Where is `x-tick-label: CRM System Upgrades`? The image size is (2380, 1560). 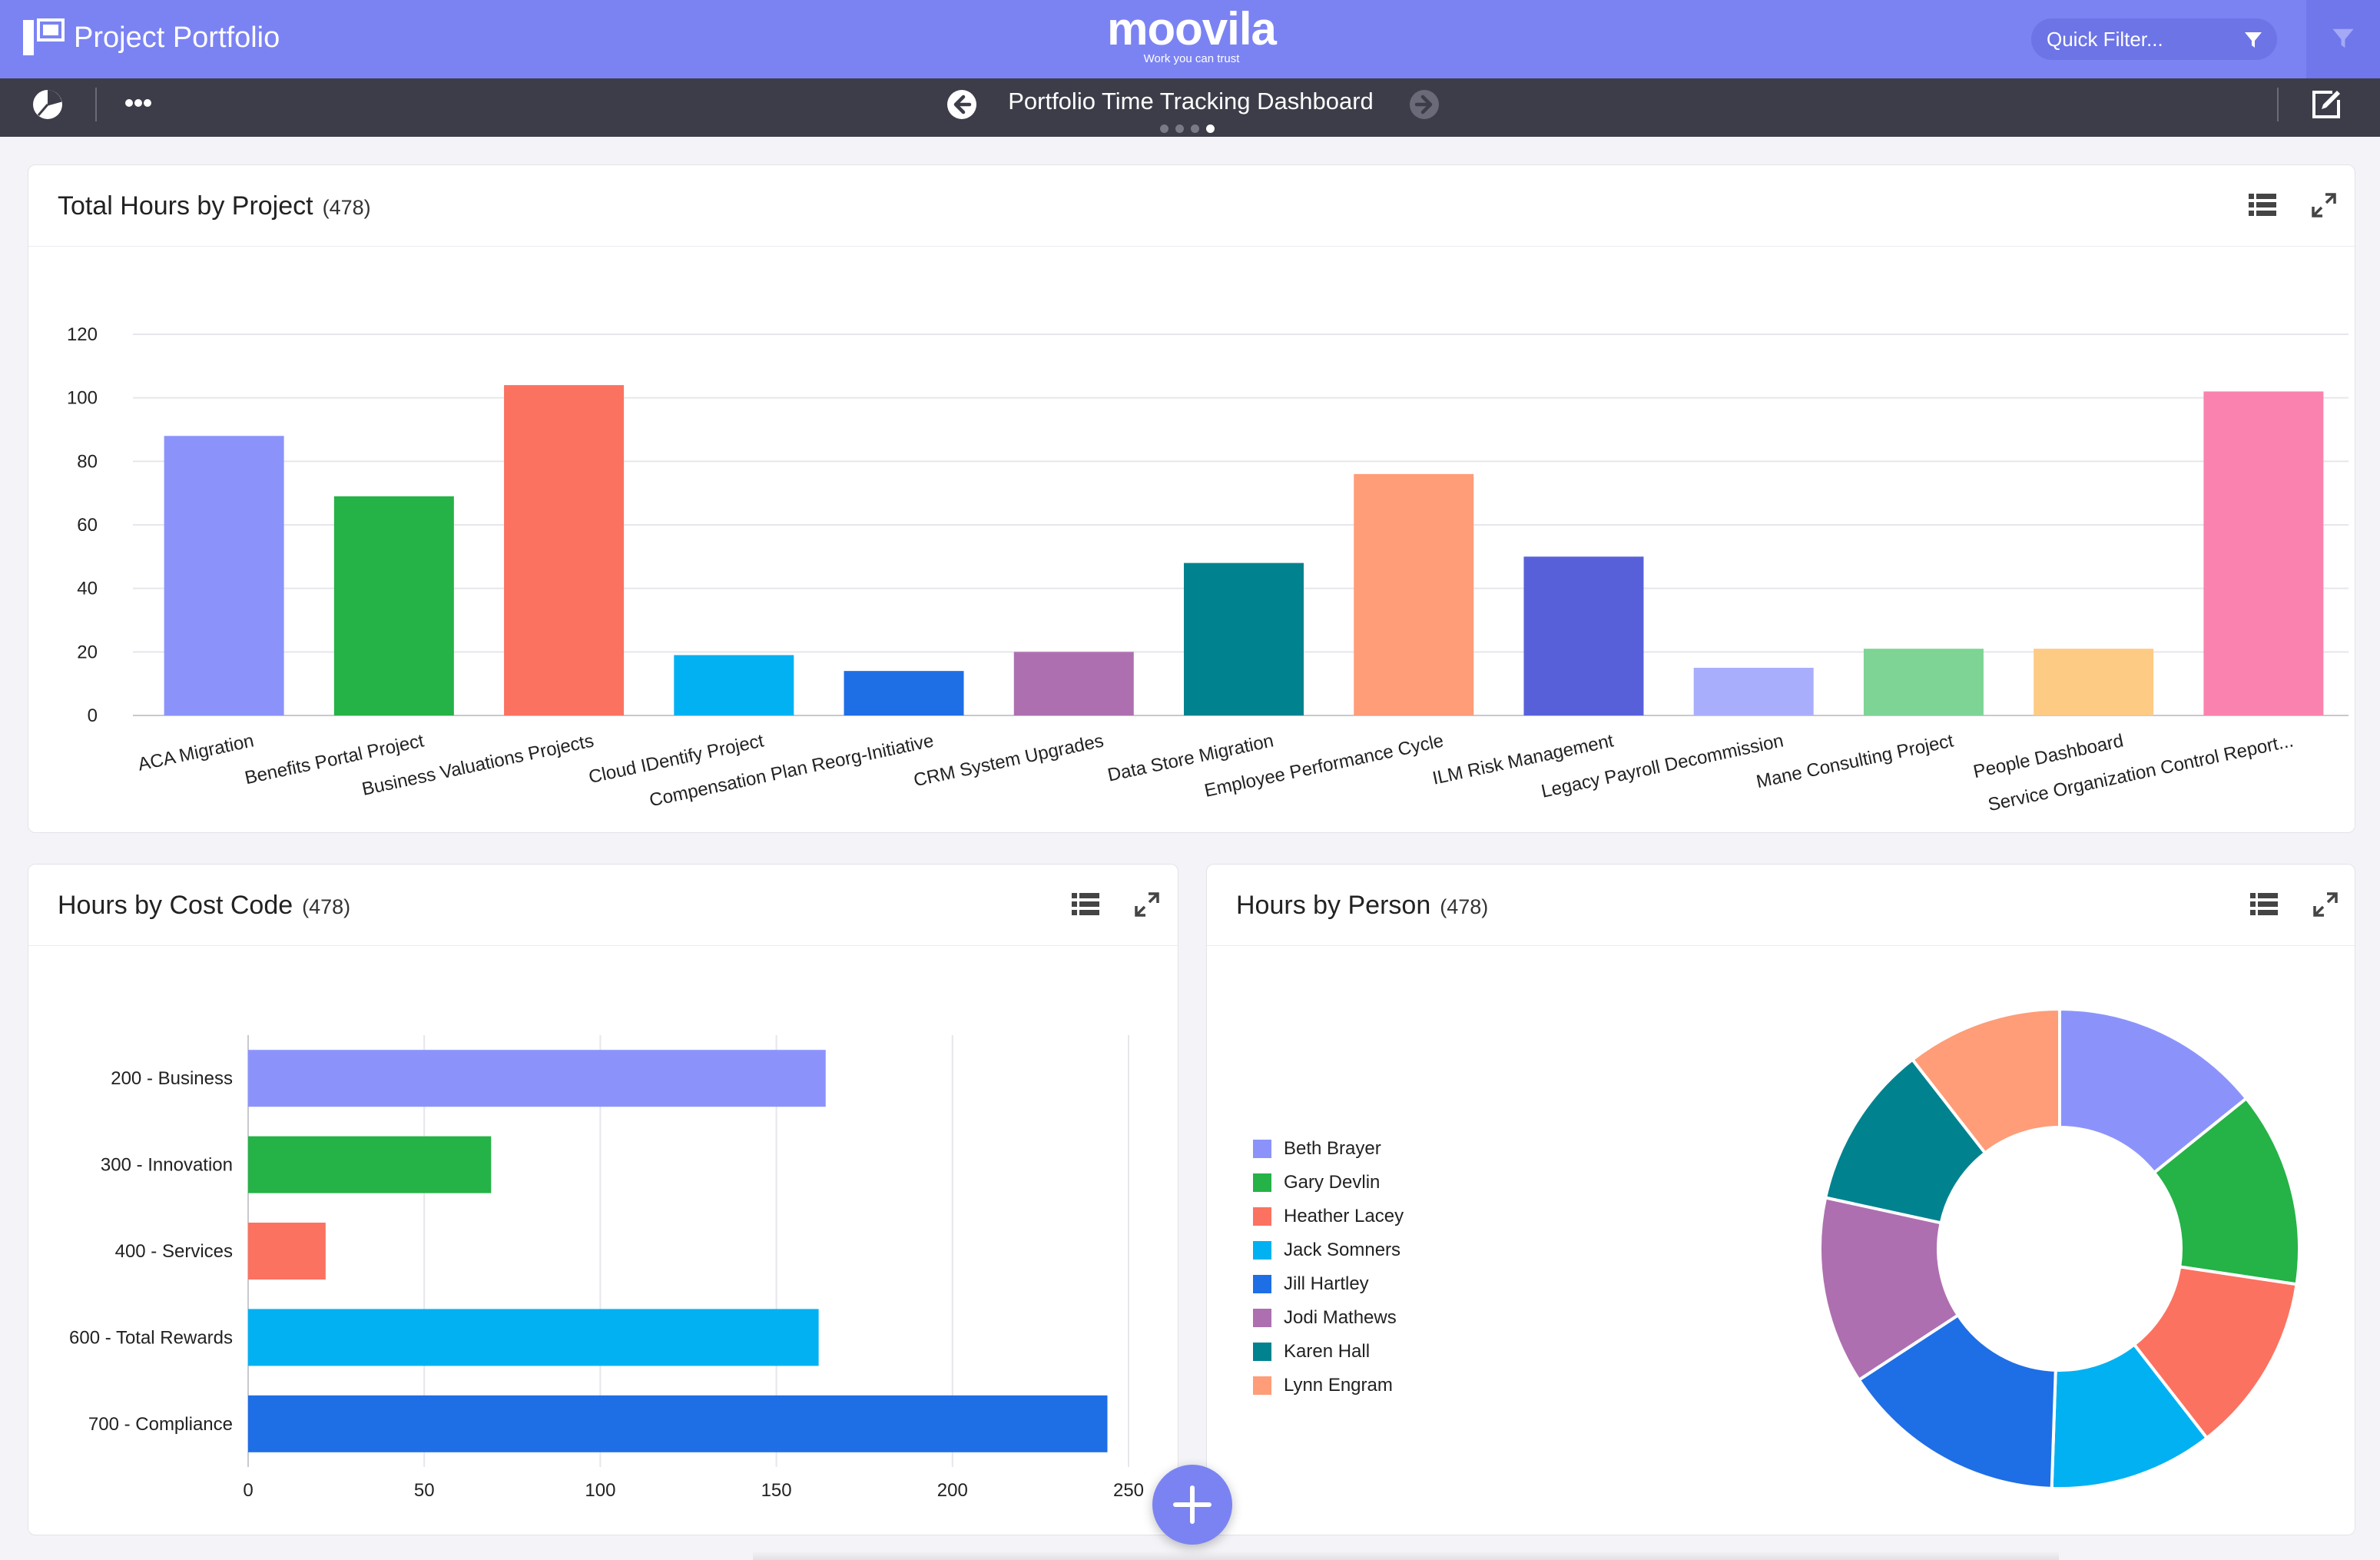 x-tick-label: CRM System Upgrades is located at coordinates (1008, 760).